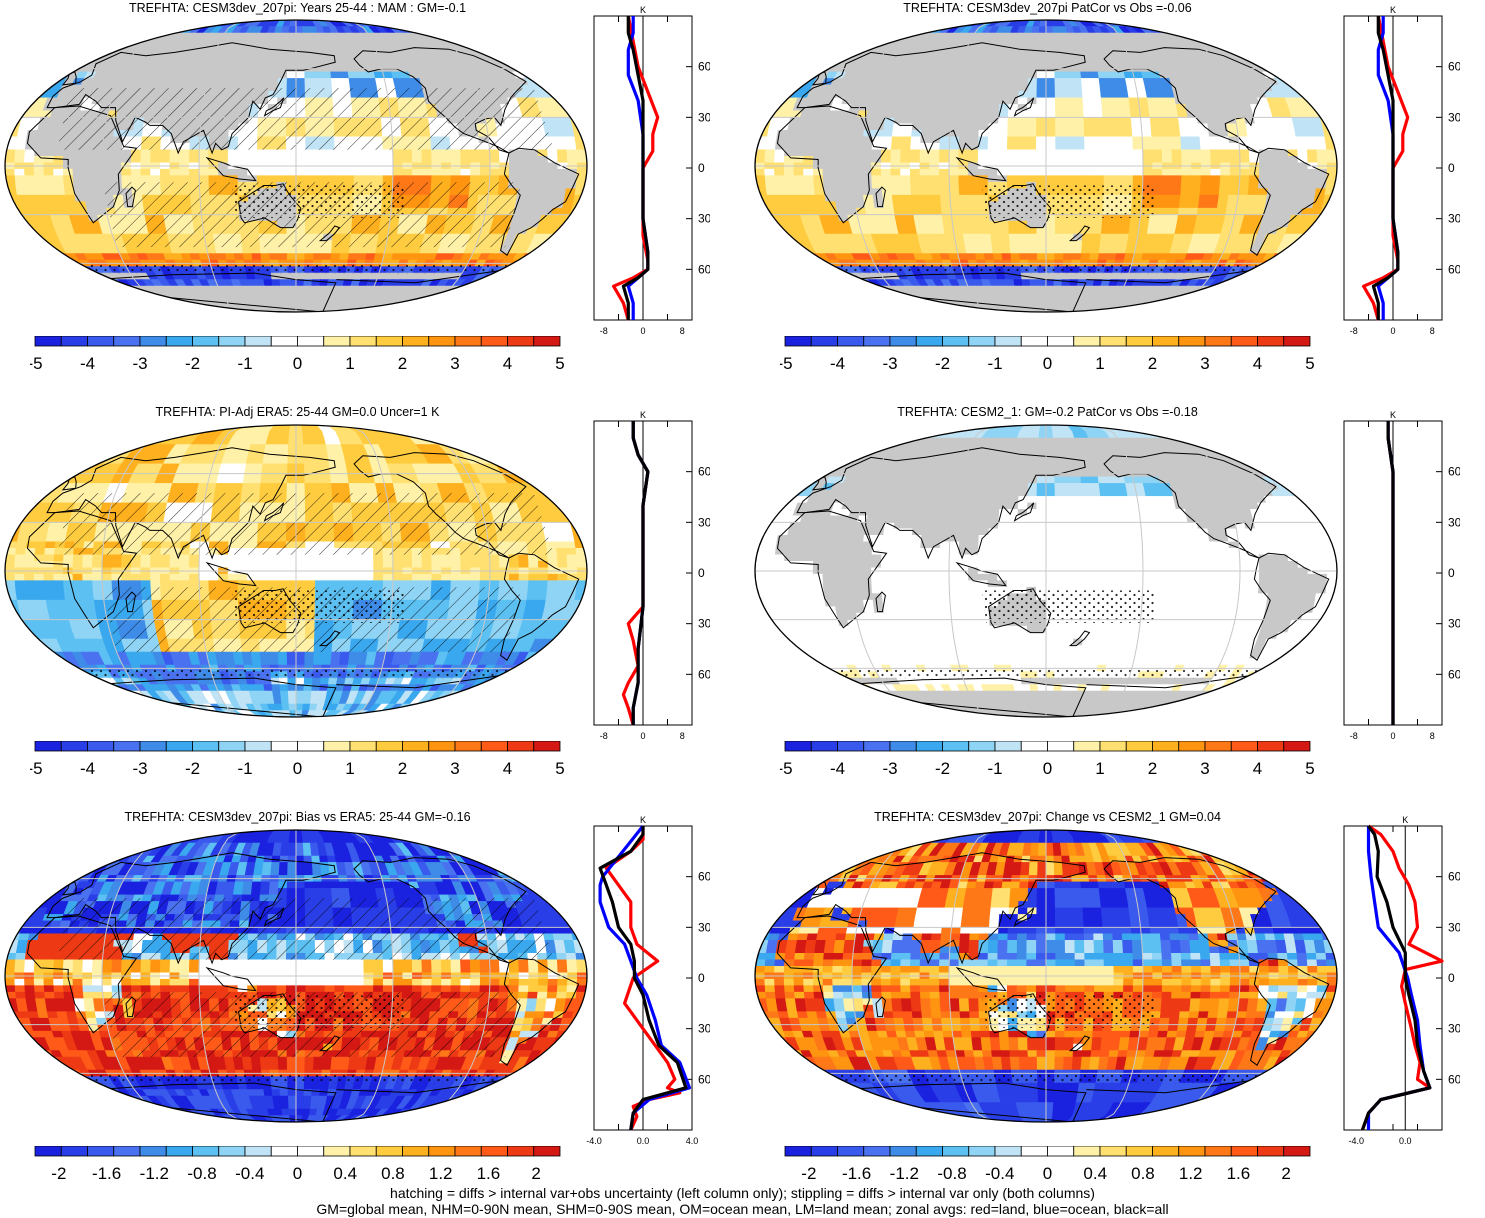  Describe the element at coordinates (1257, 363) in the screenshot. I see `colorbar-tick-label: 4` at that location.